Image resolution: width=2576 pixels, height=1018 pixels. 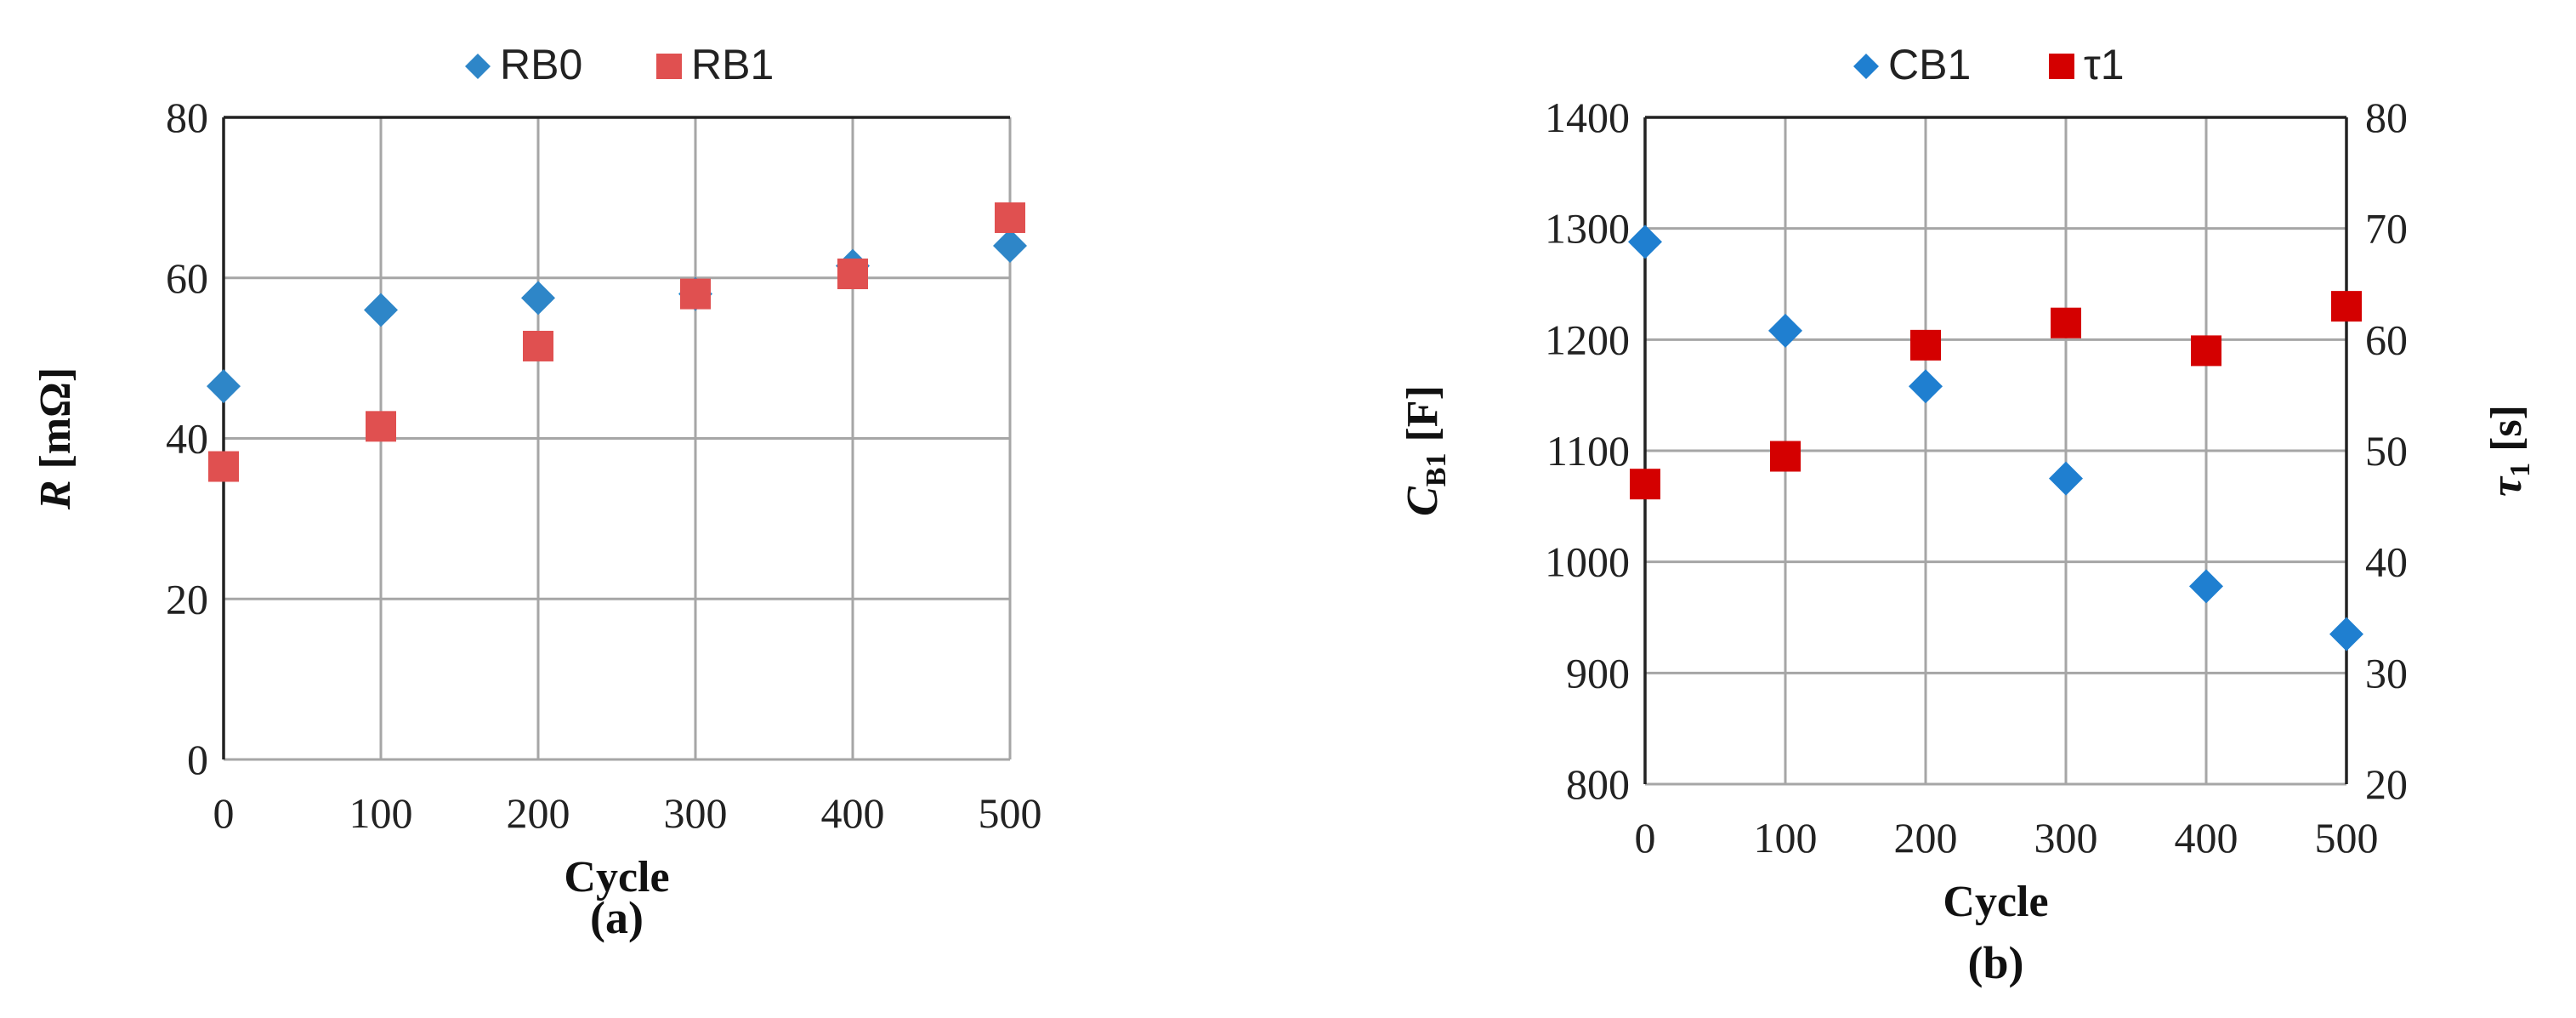 I want to click on y2-tick-label: 70, so click(x=2386, y=229).